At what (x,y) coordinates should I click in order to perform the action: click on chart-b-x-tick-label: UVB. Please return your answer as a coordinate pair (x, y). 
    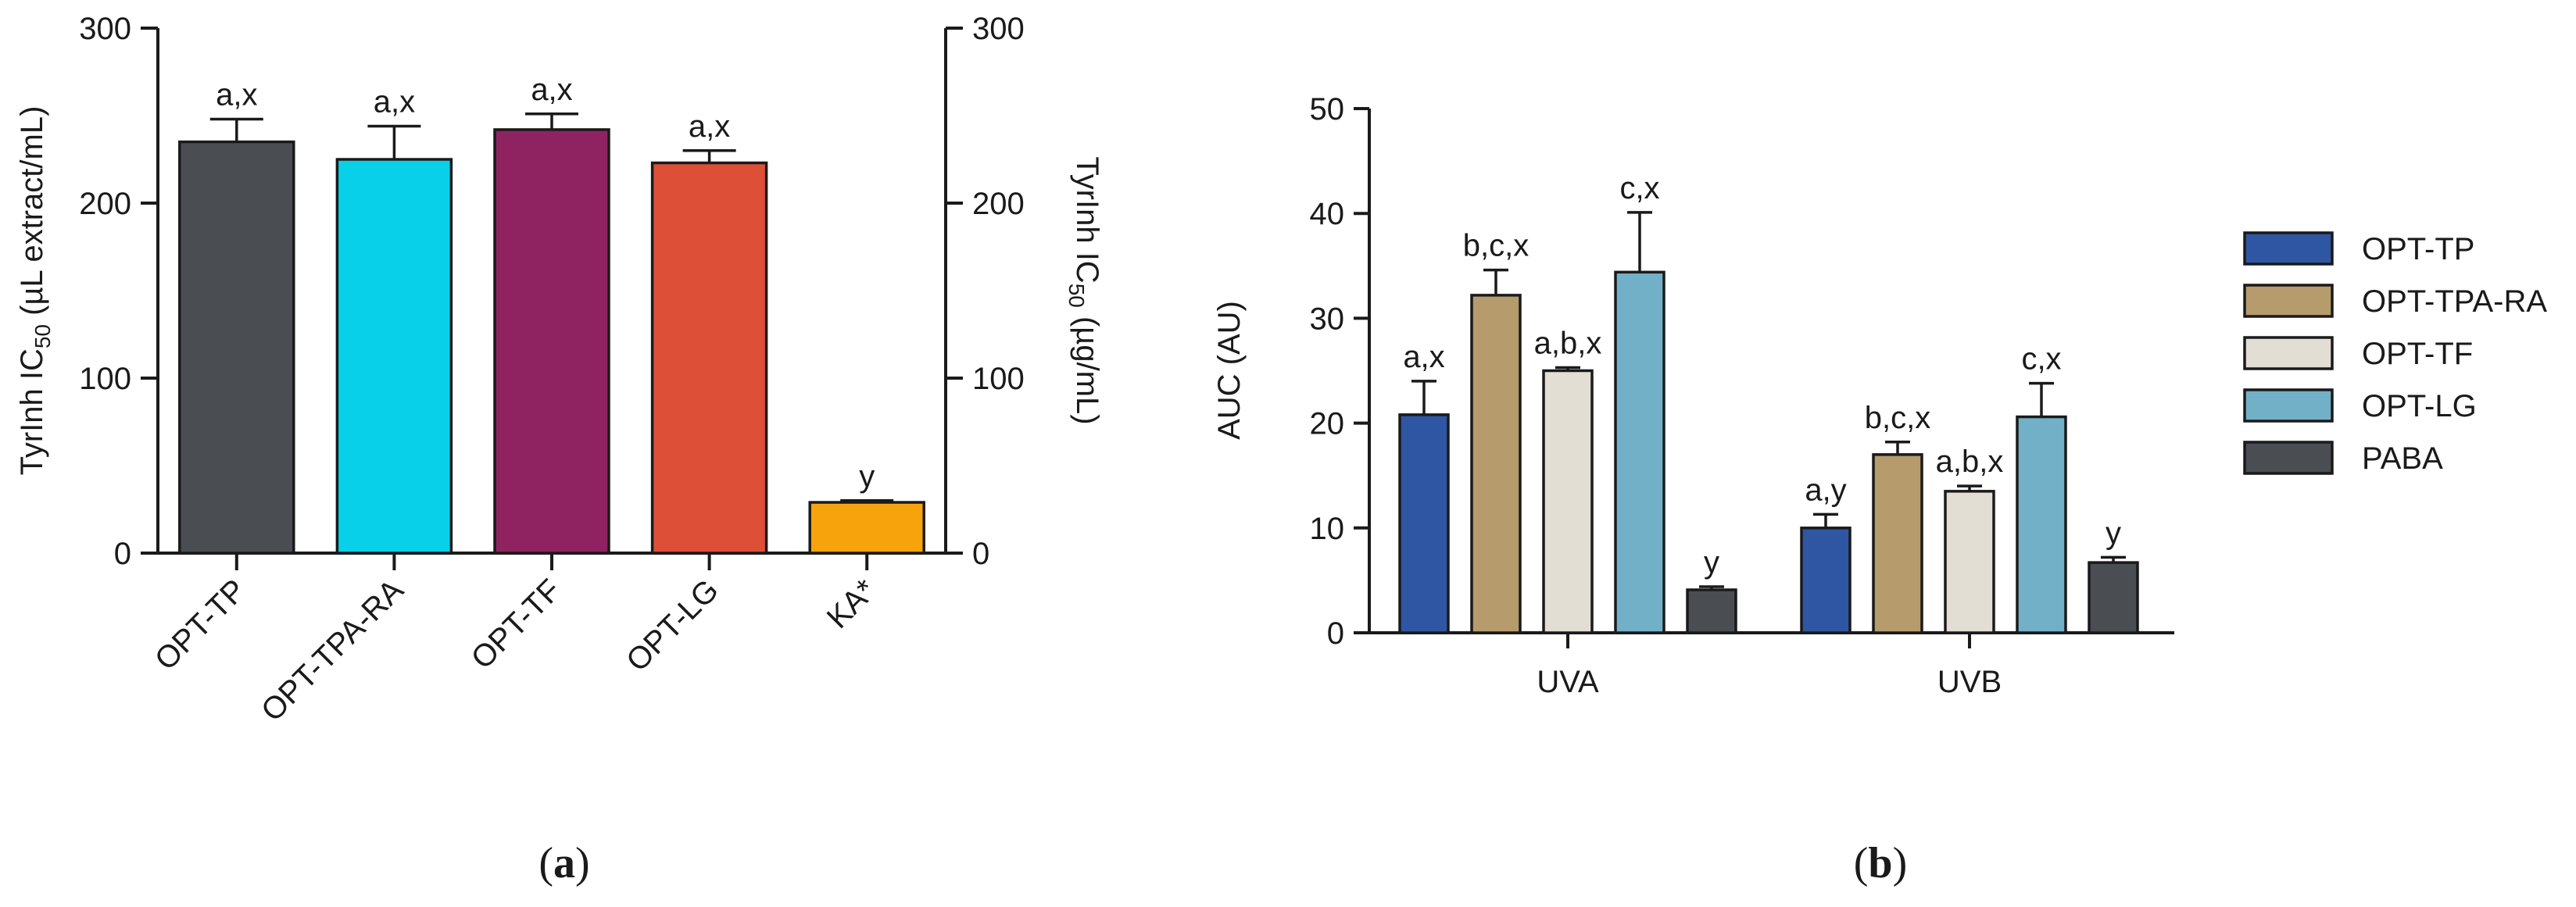
    Looking at the image, I should click on (1969, 682).